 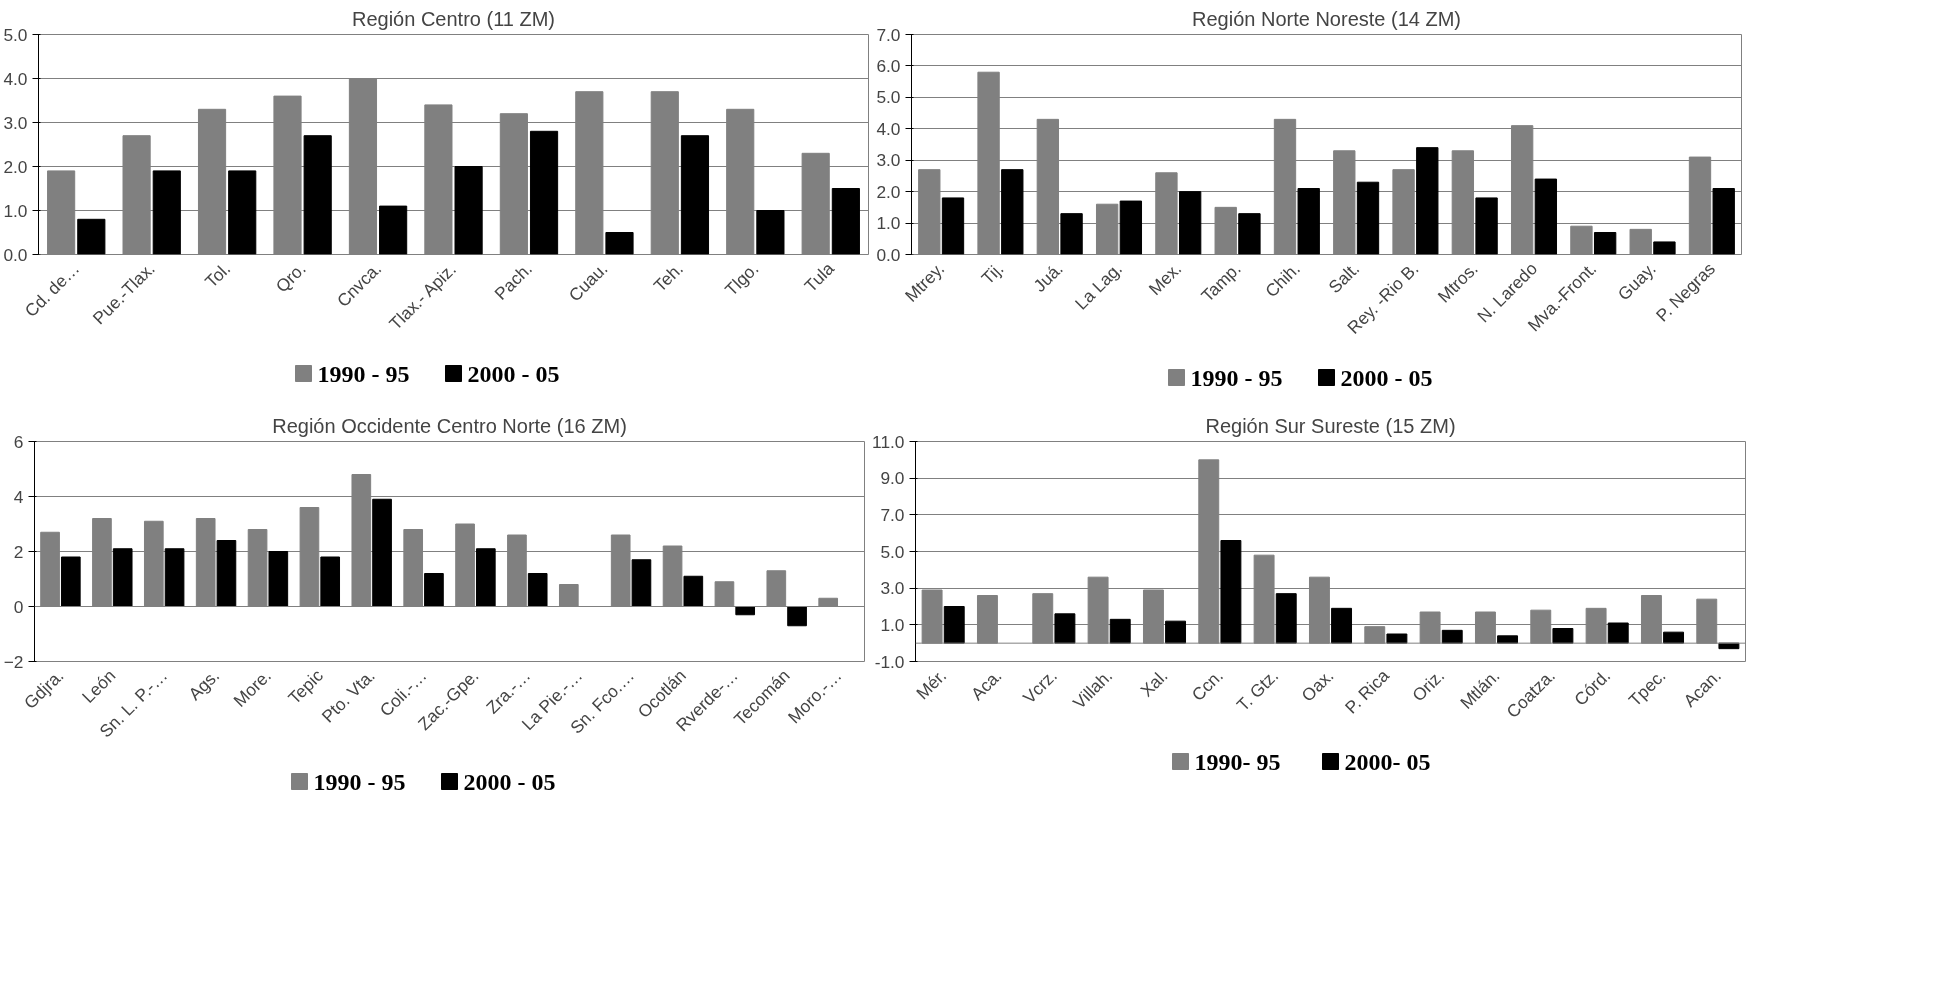 I want to click on x-tick-label: Aca., so click(x=986, y=685).